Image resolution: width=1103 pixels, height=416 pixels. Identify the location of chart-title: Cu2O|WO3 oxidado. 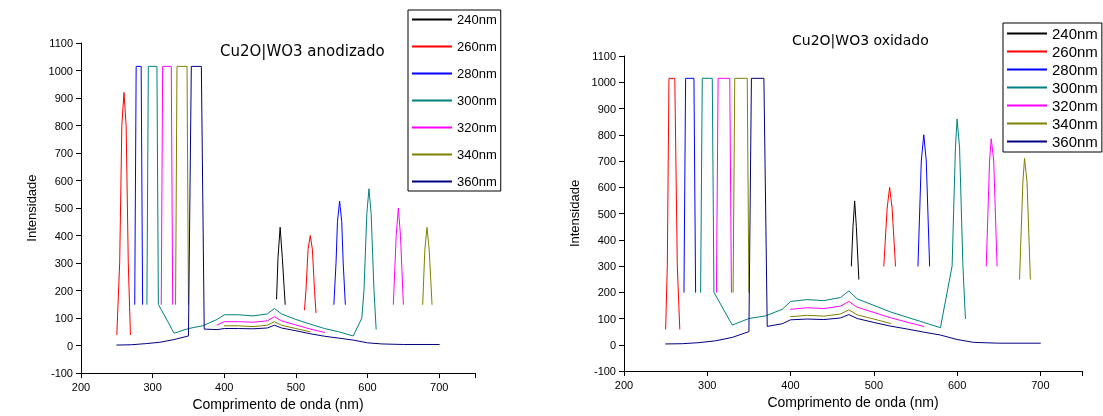
(860, 40).